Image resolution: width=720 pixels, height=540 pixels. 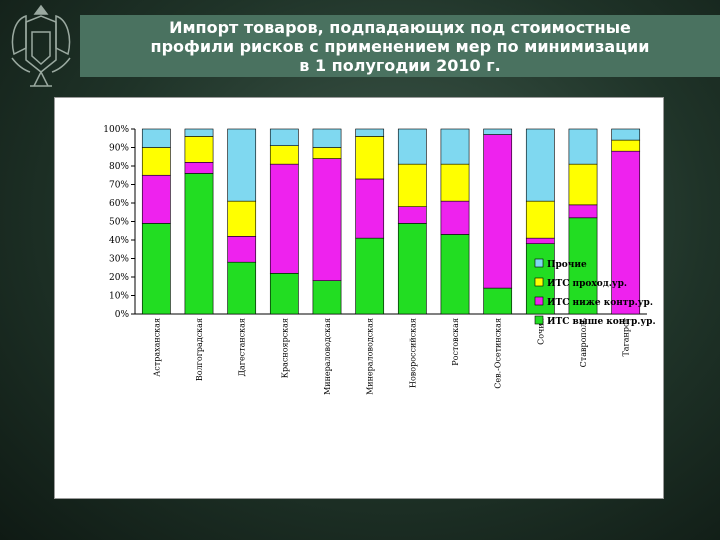 I want to click on y-tick-label: 50%, so click(x=119, y=223).